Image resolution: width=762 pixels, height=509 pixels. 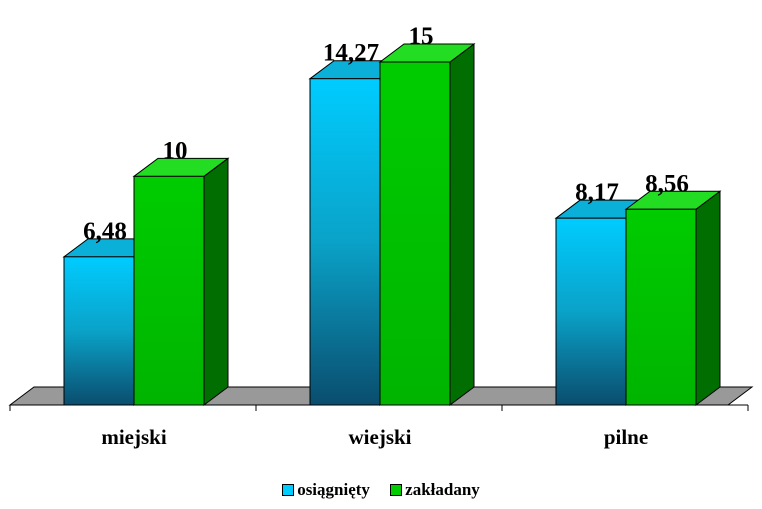 What do you see at coordinates (597, 192) in the screenshot?
I see `data-label: 8,17` at bounding box center [597, 192].